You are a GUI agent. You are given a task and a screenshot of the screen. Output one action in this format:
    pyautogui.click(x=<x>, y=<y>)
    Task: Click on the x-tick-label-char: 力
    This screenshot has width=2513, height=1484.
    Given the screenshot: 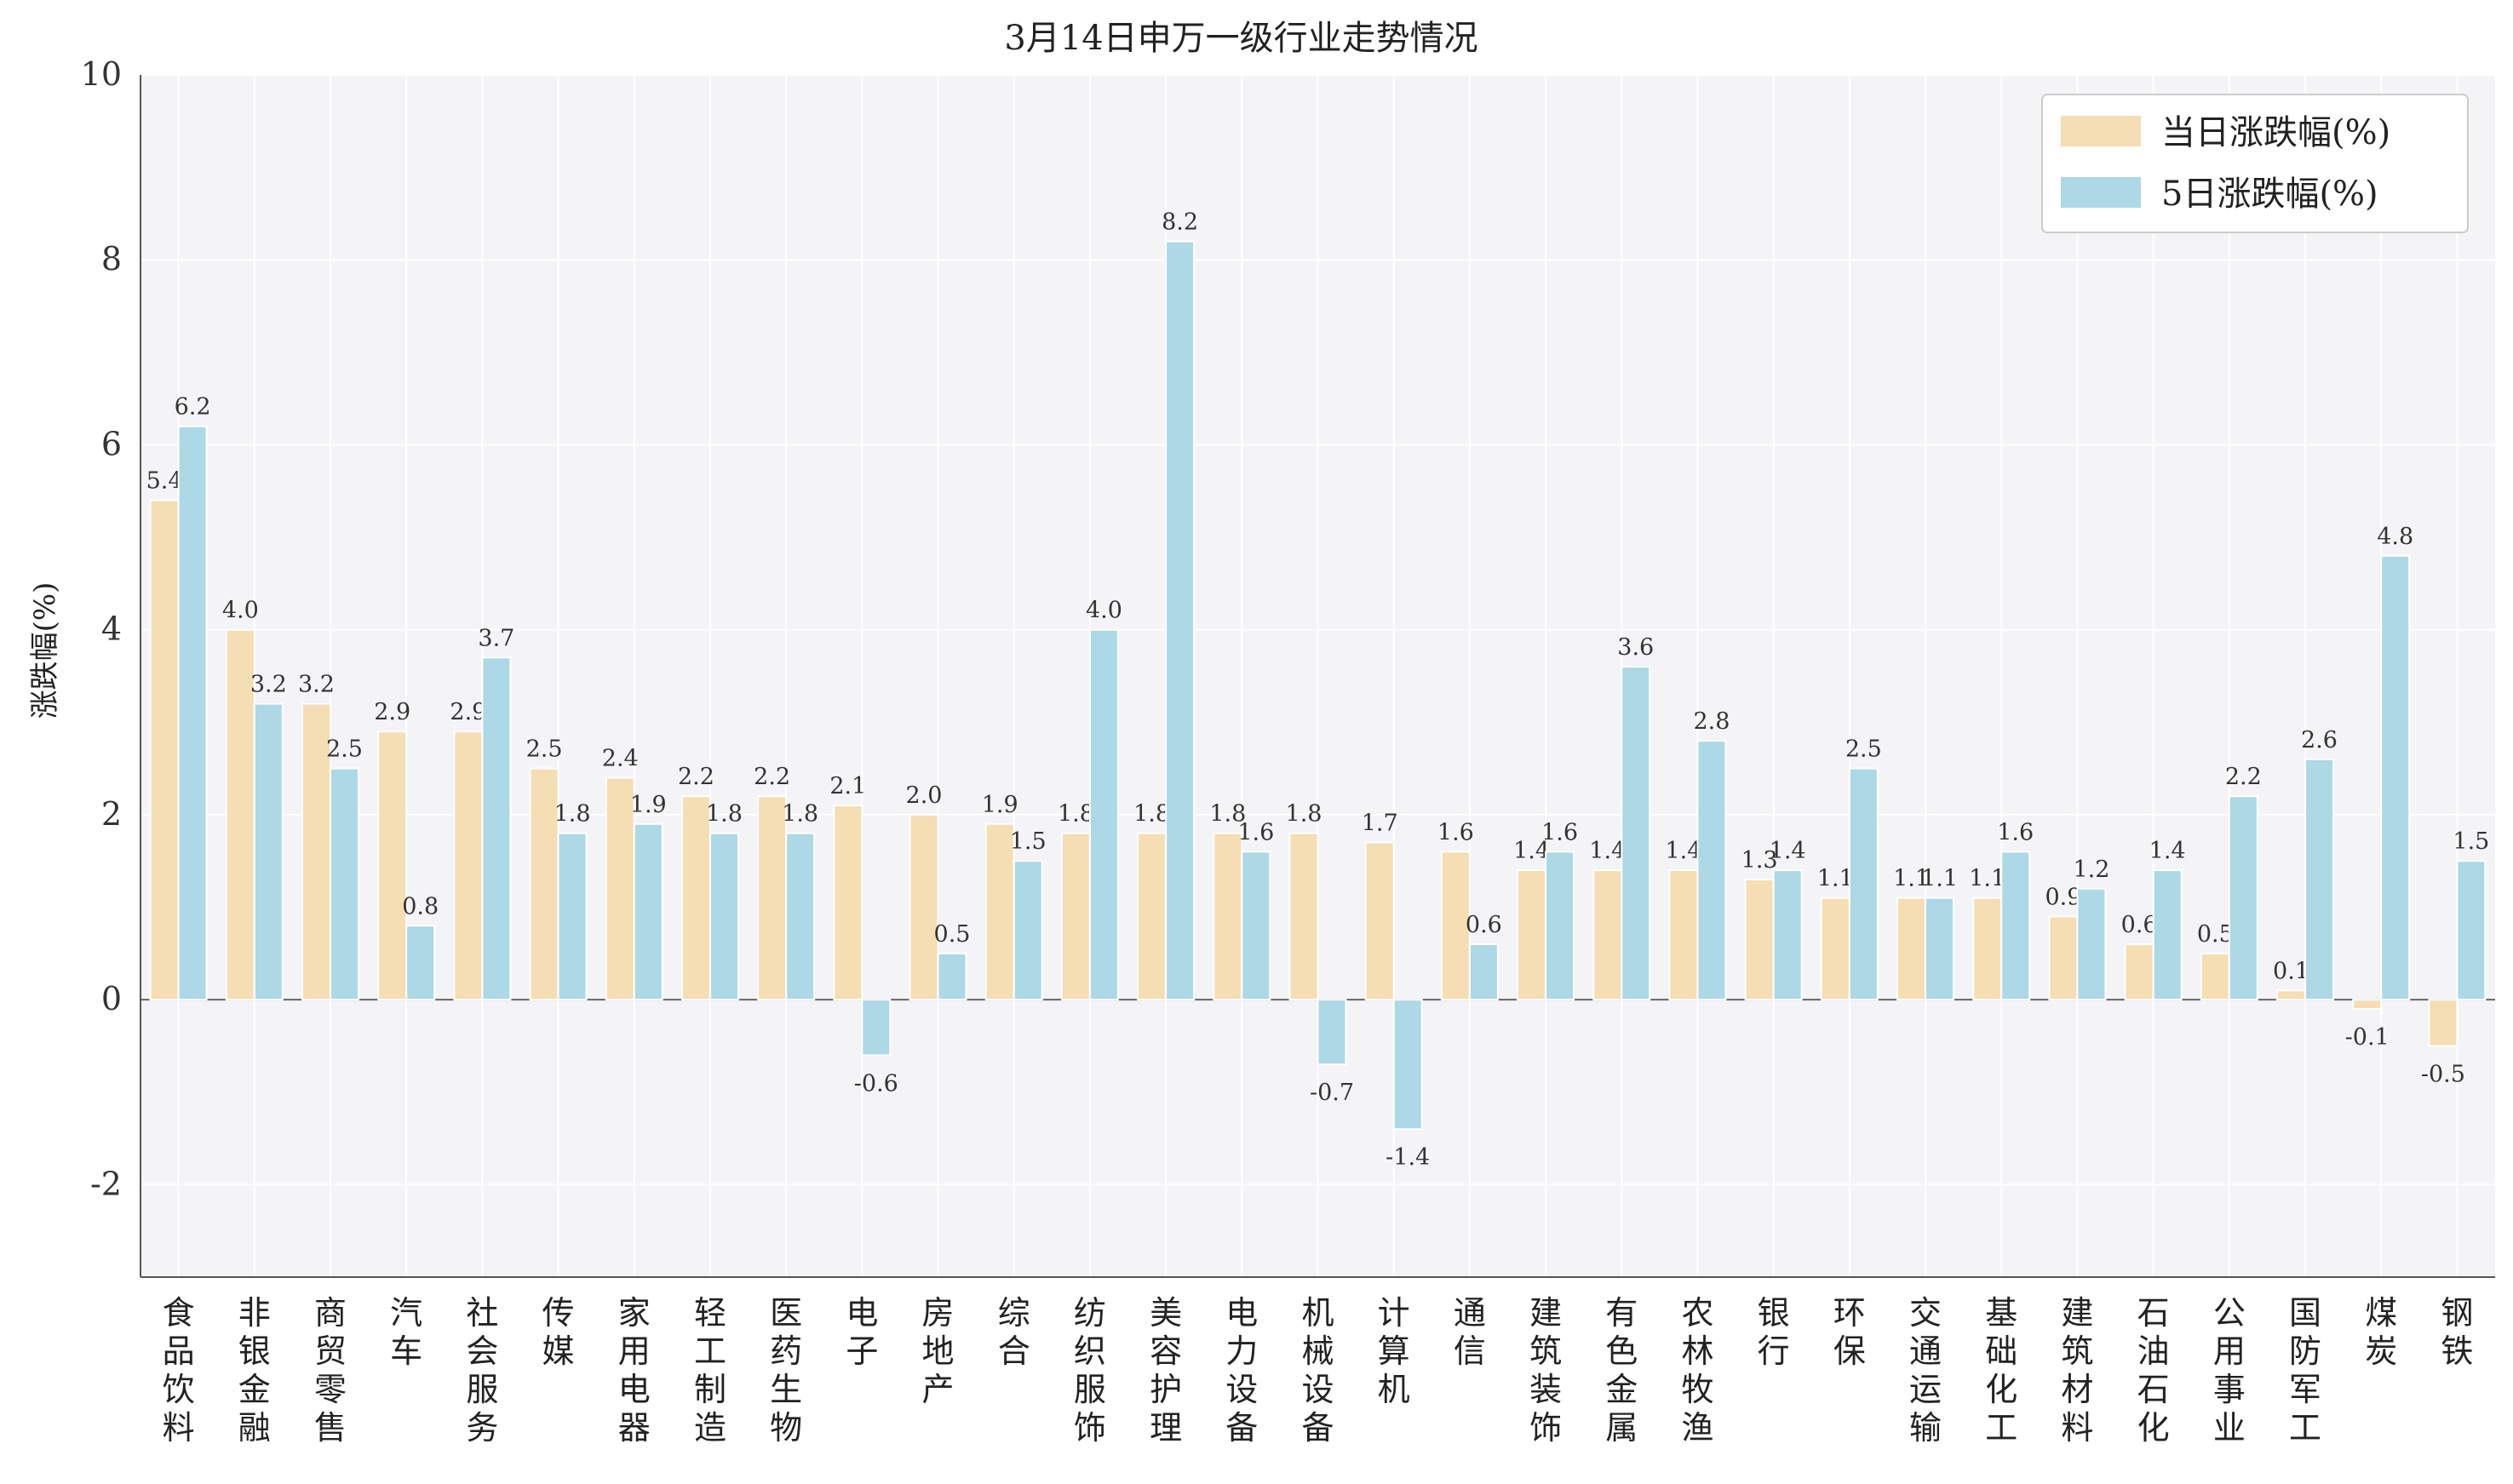 What is the action you would take?
    pyautogui.click(x=1241, y=1351)
    